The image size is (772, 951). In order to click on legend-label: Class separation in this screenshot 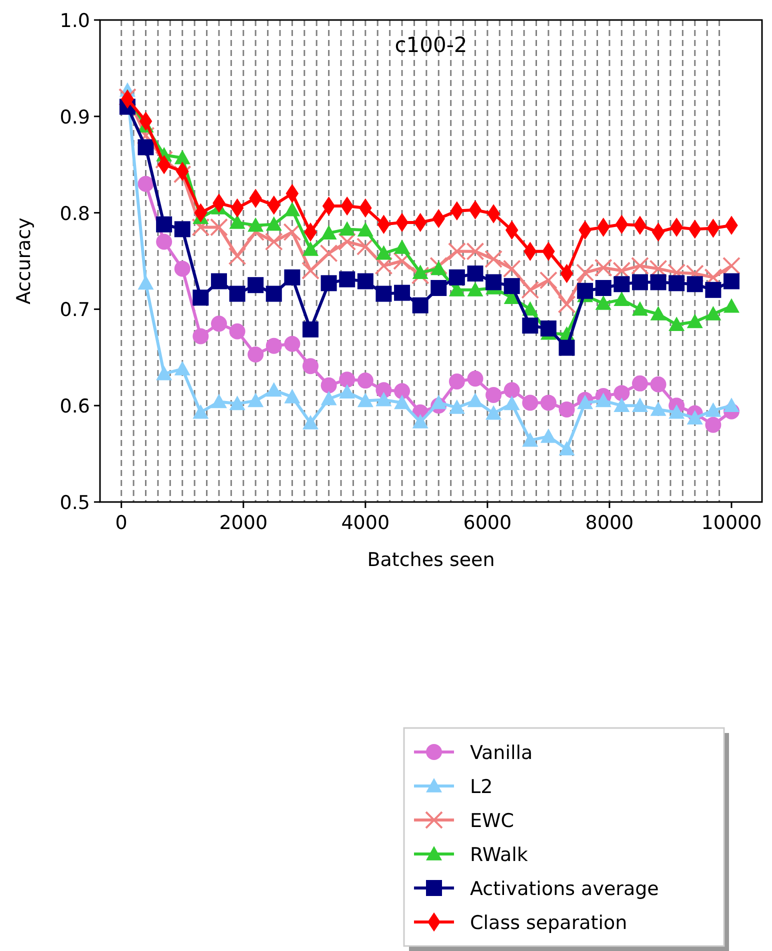, I will do `click(549, 923)`.